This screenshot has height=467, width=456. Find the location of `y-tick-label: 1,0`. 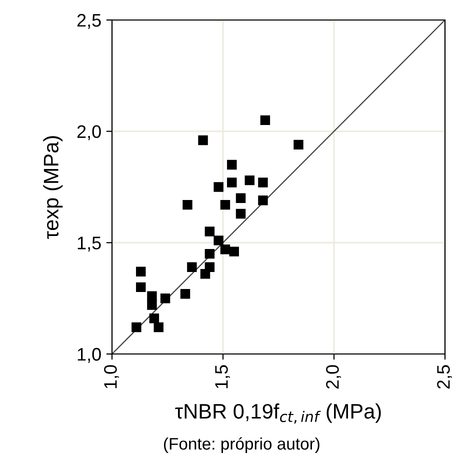

y-tick-label: 1,0 is located at coordinates (89, 355).